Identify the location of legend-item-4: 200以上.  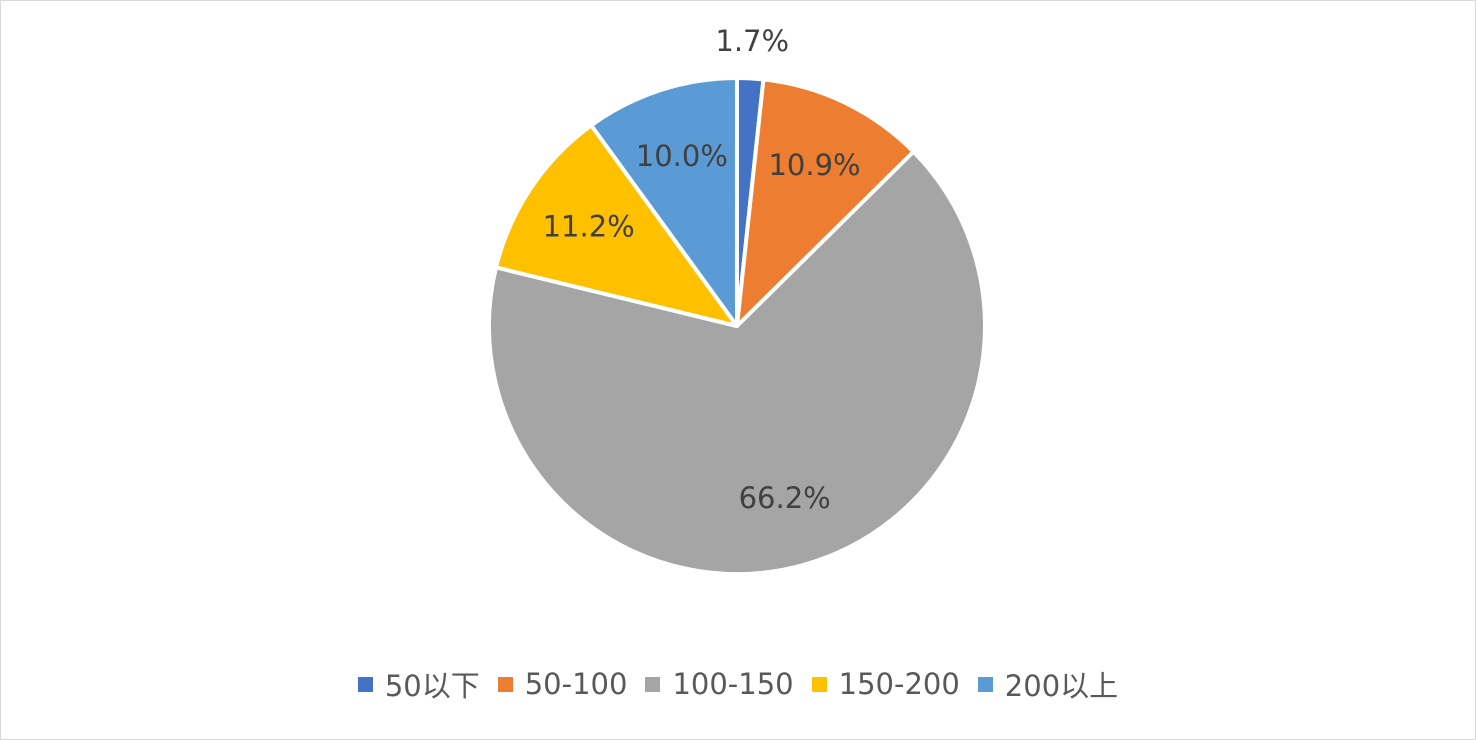
(1048, 684).